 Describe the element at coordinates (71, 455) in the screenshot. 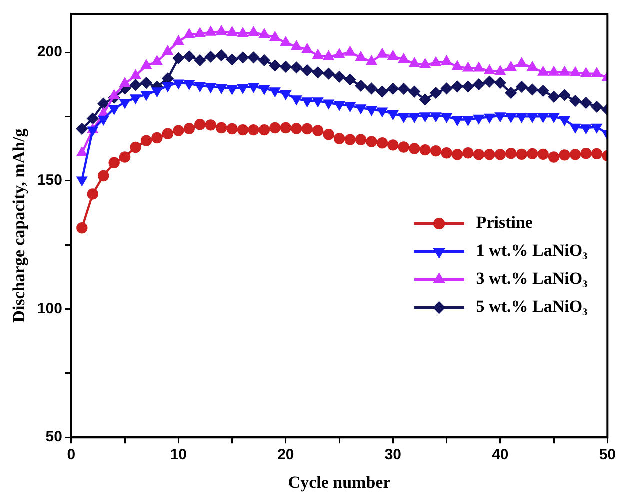

I see `x-tick-label: 0` at that location.